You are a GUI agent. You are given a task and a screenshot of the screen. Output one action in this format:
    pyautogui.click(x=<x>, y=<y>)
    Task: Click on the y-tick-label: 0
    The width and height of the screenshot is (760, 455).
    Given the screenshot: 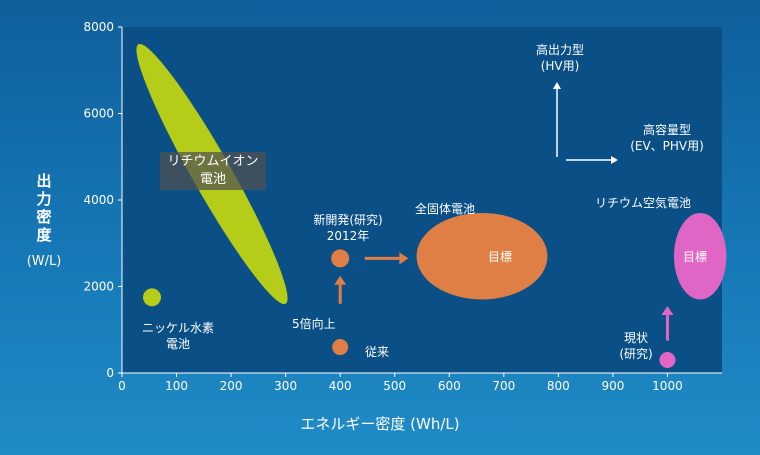 What is the action you would take?
    pyautogui.click(x=110, y=373)
    